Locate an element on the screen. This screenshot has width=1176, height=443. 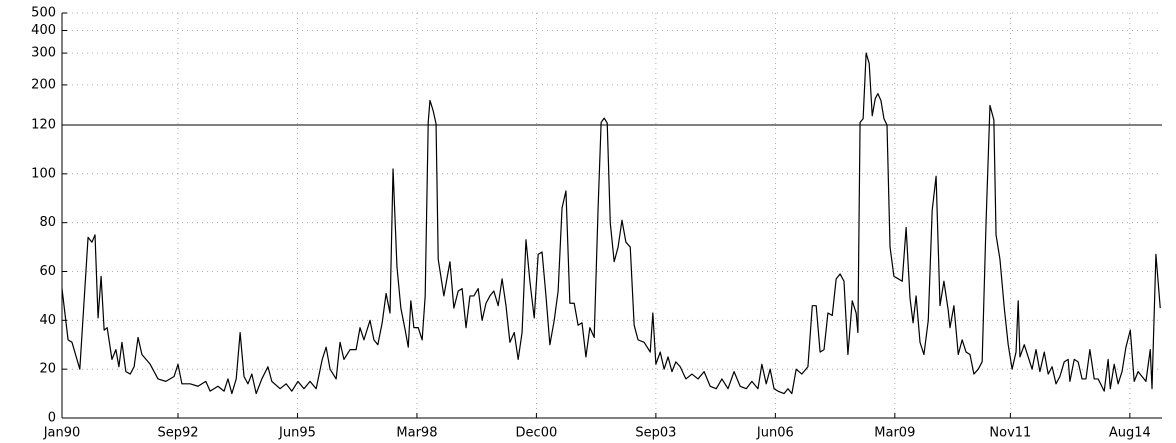
x-tick-label: Nov11 is located at coordinates (1010, 433).